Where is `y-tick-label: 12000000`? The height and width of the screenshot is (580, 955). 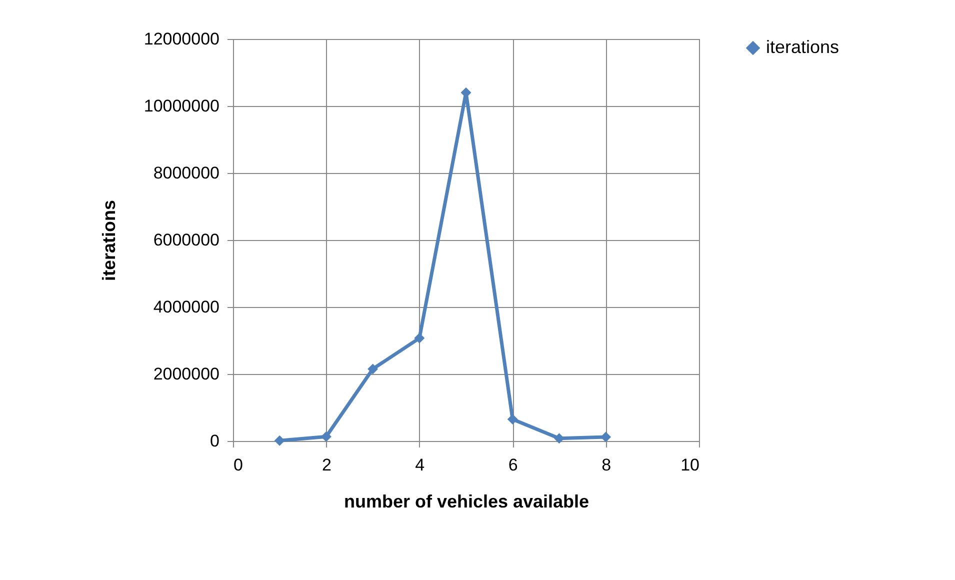
y-tick-label: 12000000 is located at coordinates (182, 39).